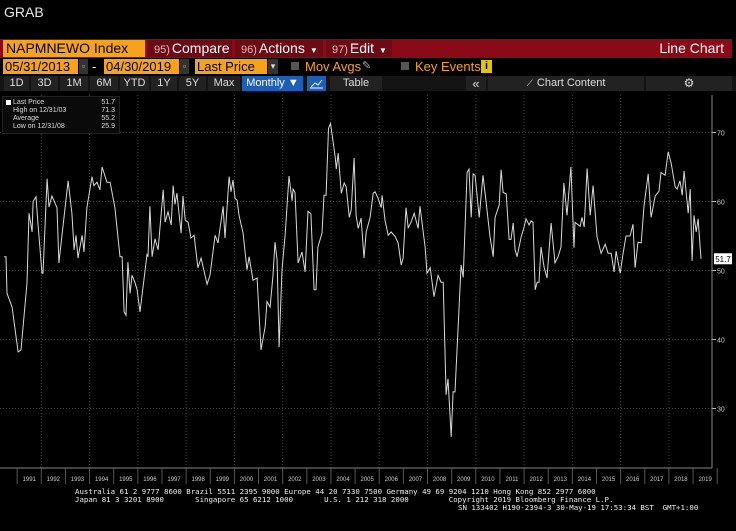 The height and width of the screenshot is (531, 736). Describe the element at coordinates (108, 110) in the screenshot. I see `legend-value: 71.3` at that location.